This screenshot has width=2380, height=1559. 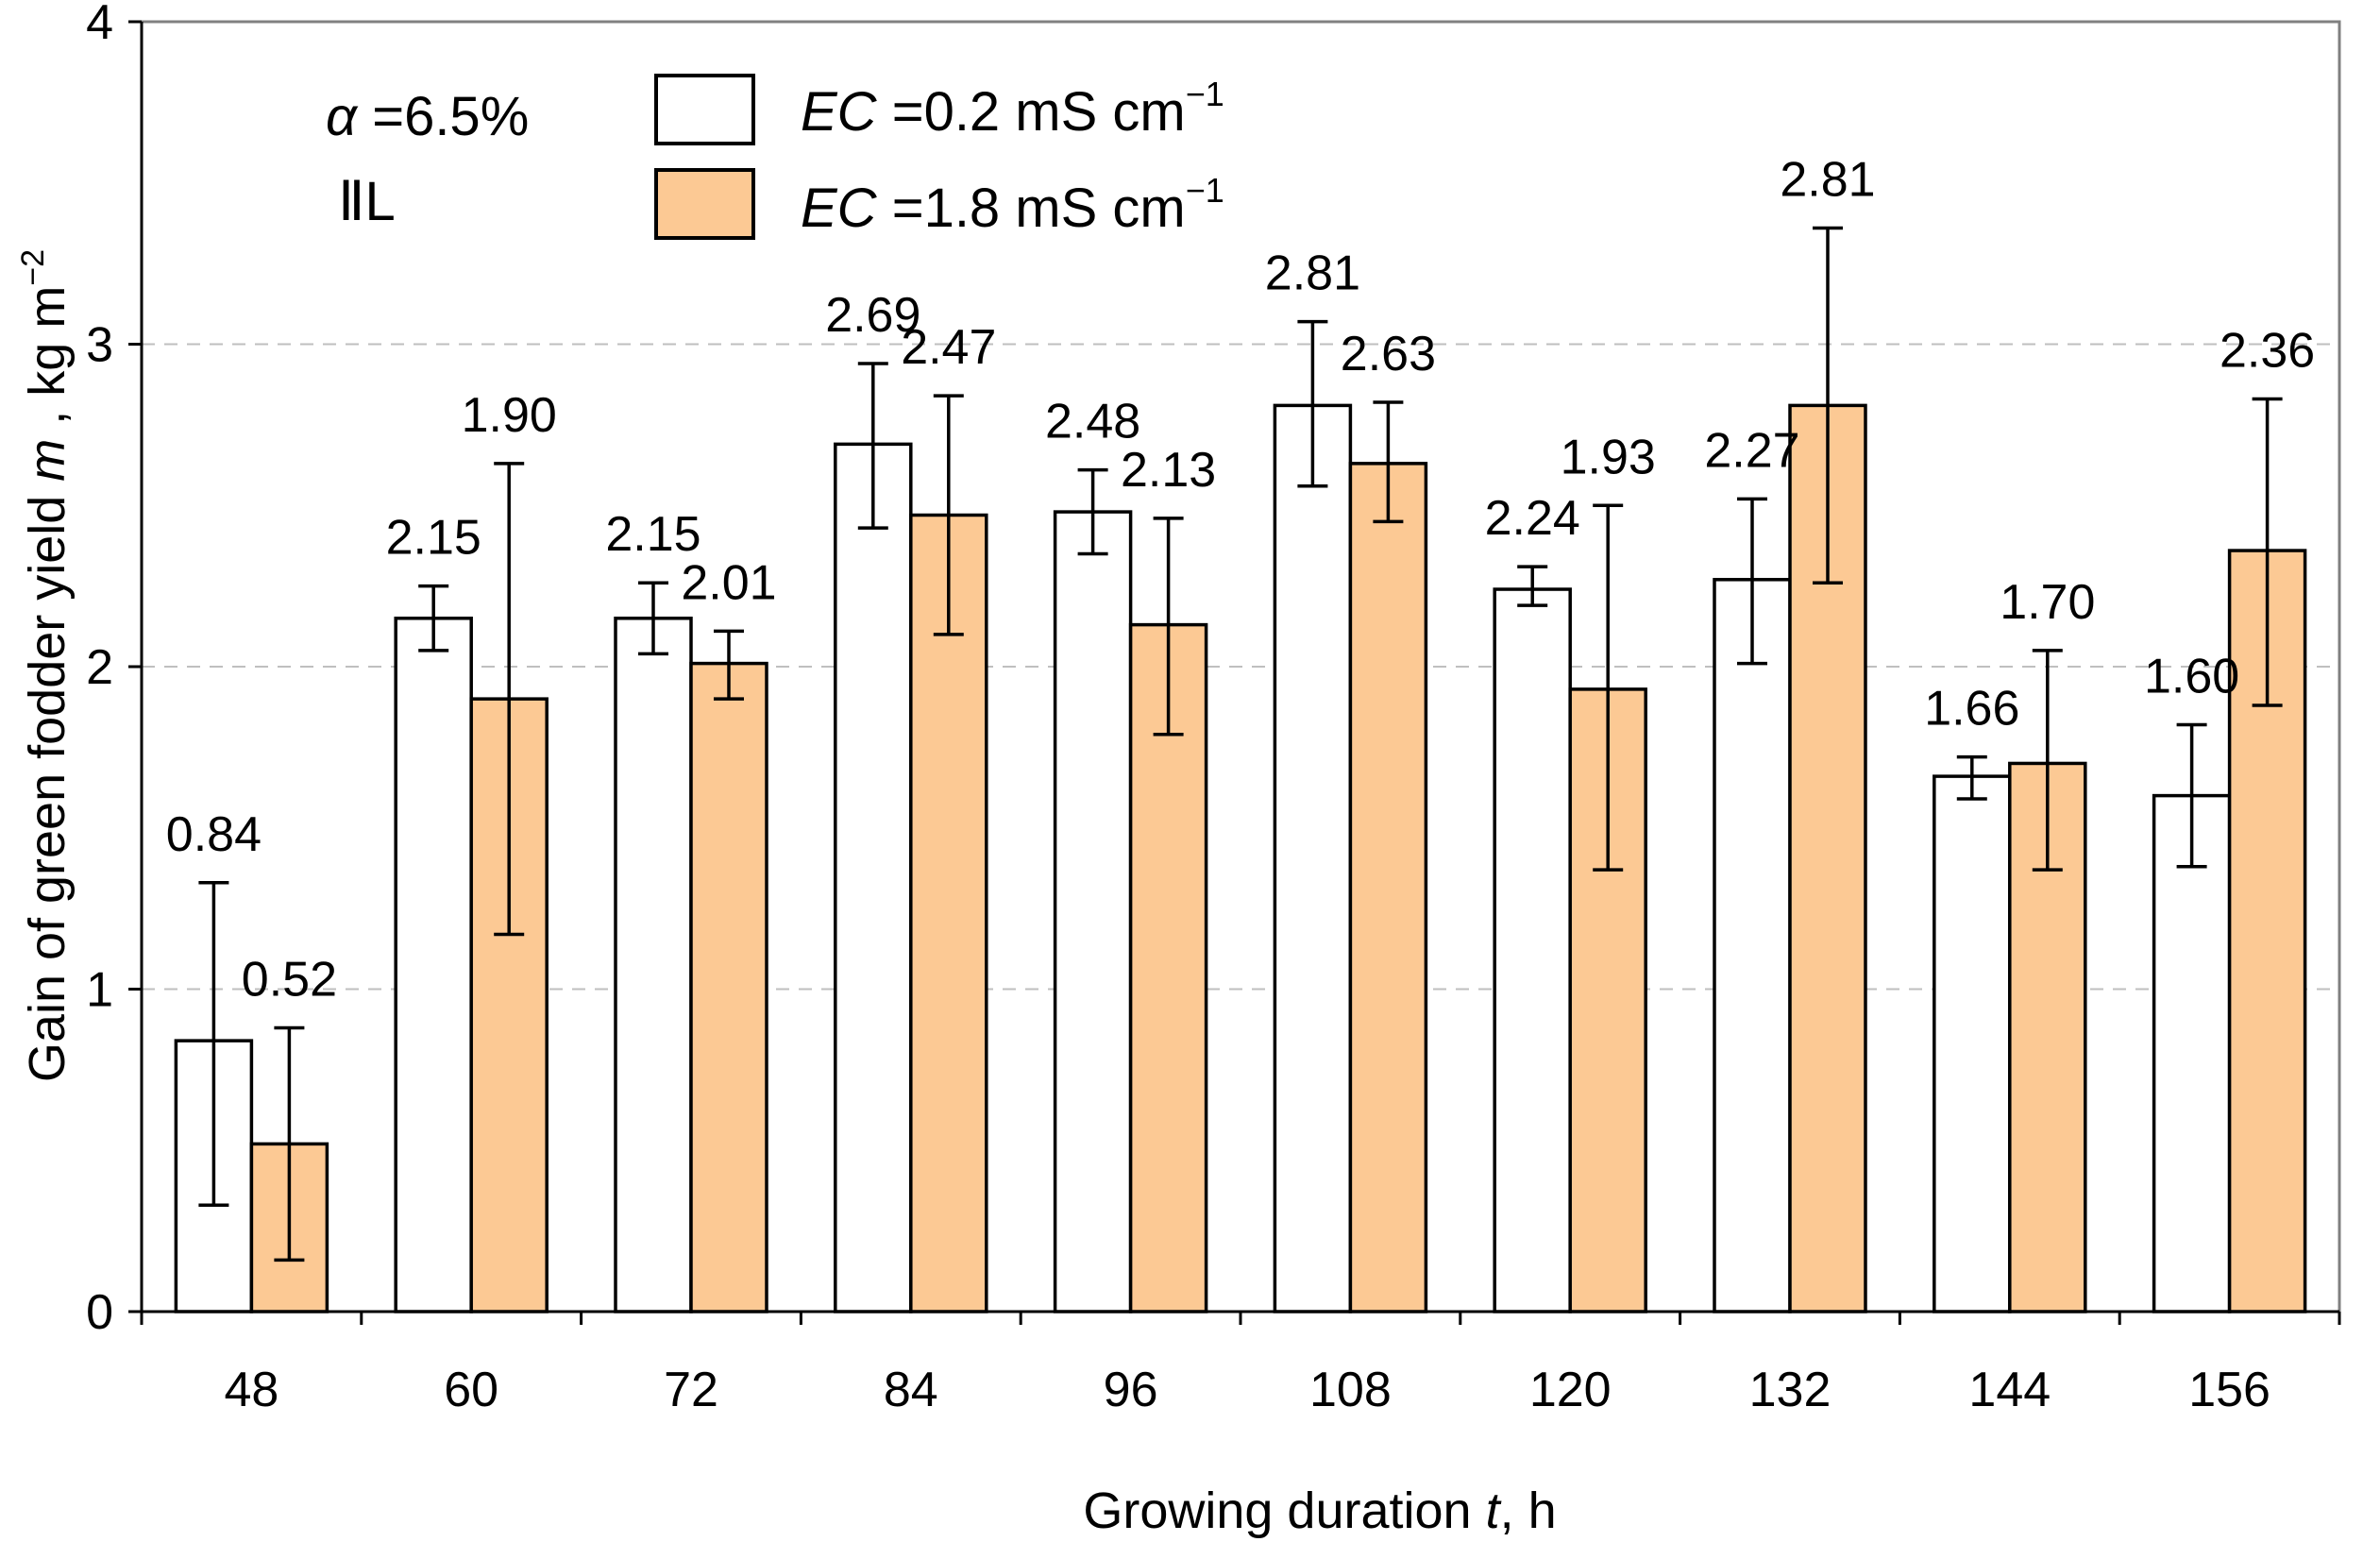 What do you see at coordinates (99, 667) in the screenshot?
I see `y-tick-label: 2` at bounding box center [99, 667].